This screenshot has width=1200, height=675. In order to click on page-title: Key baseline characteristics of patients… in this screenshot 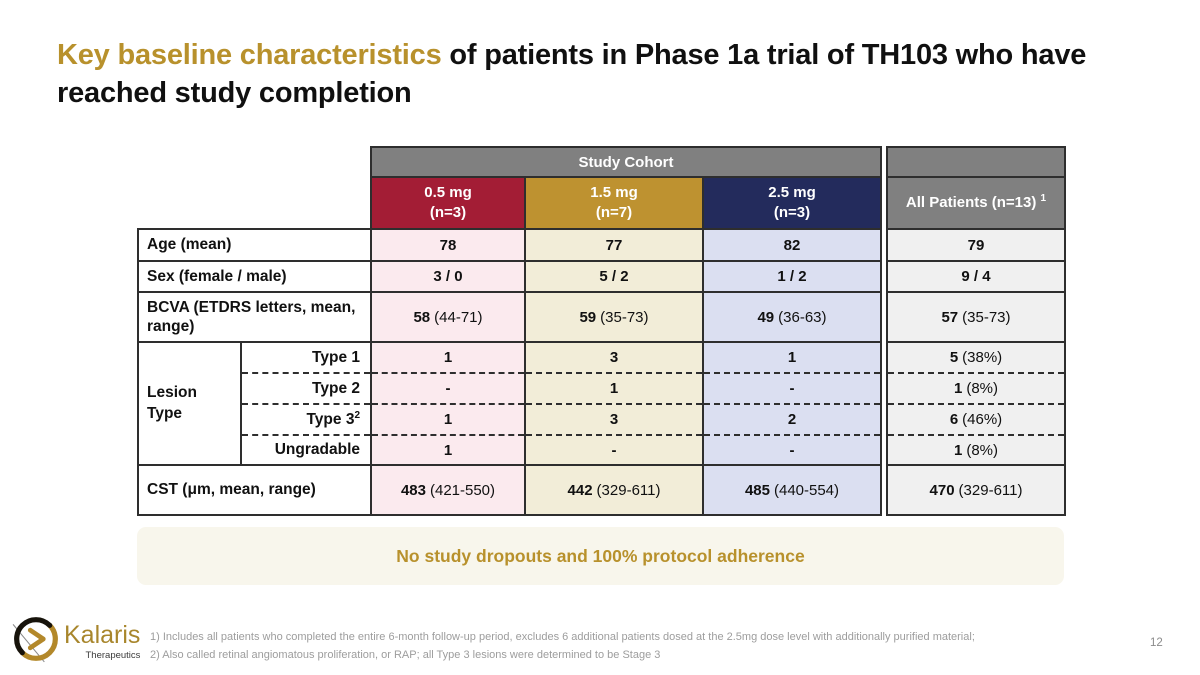, I will do `click(597, 74)`.